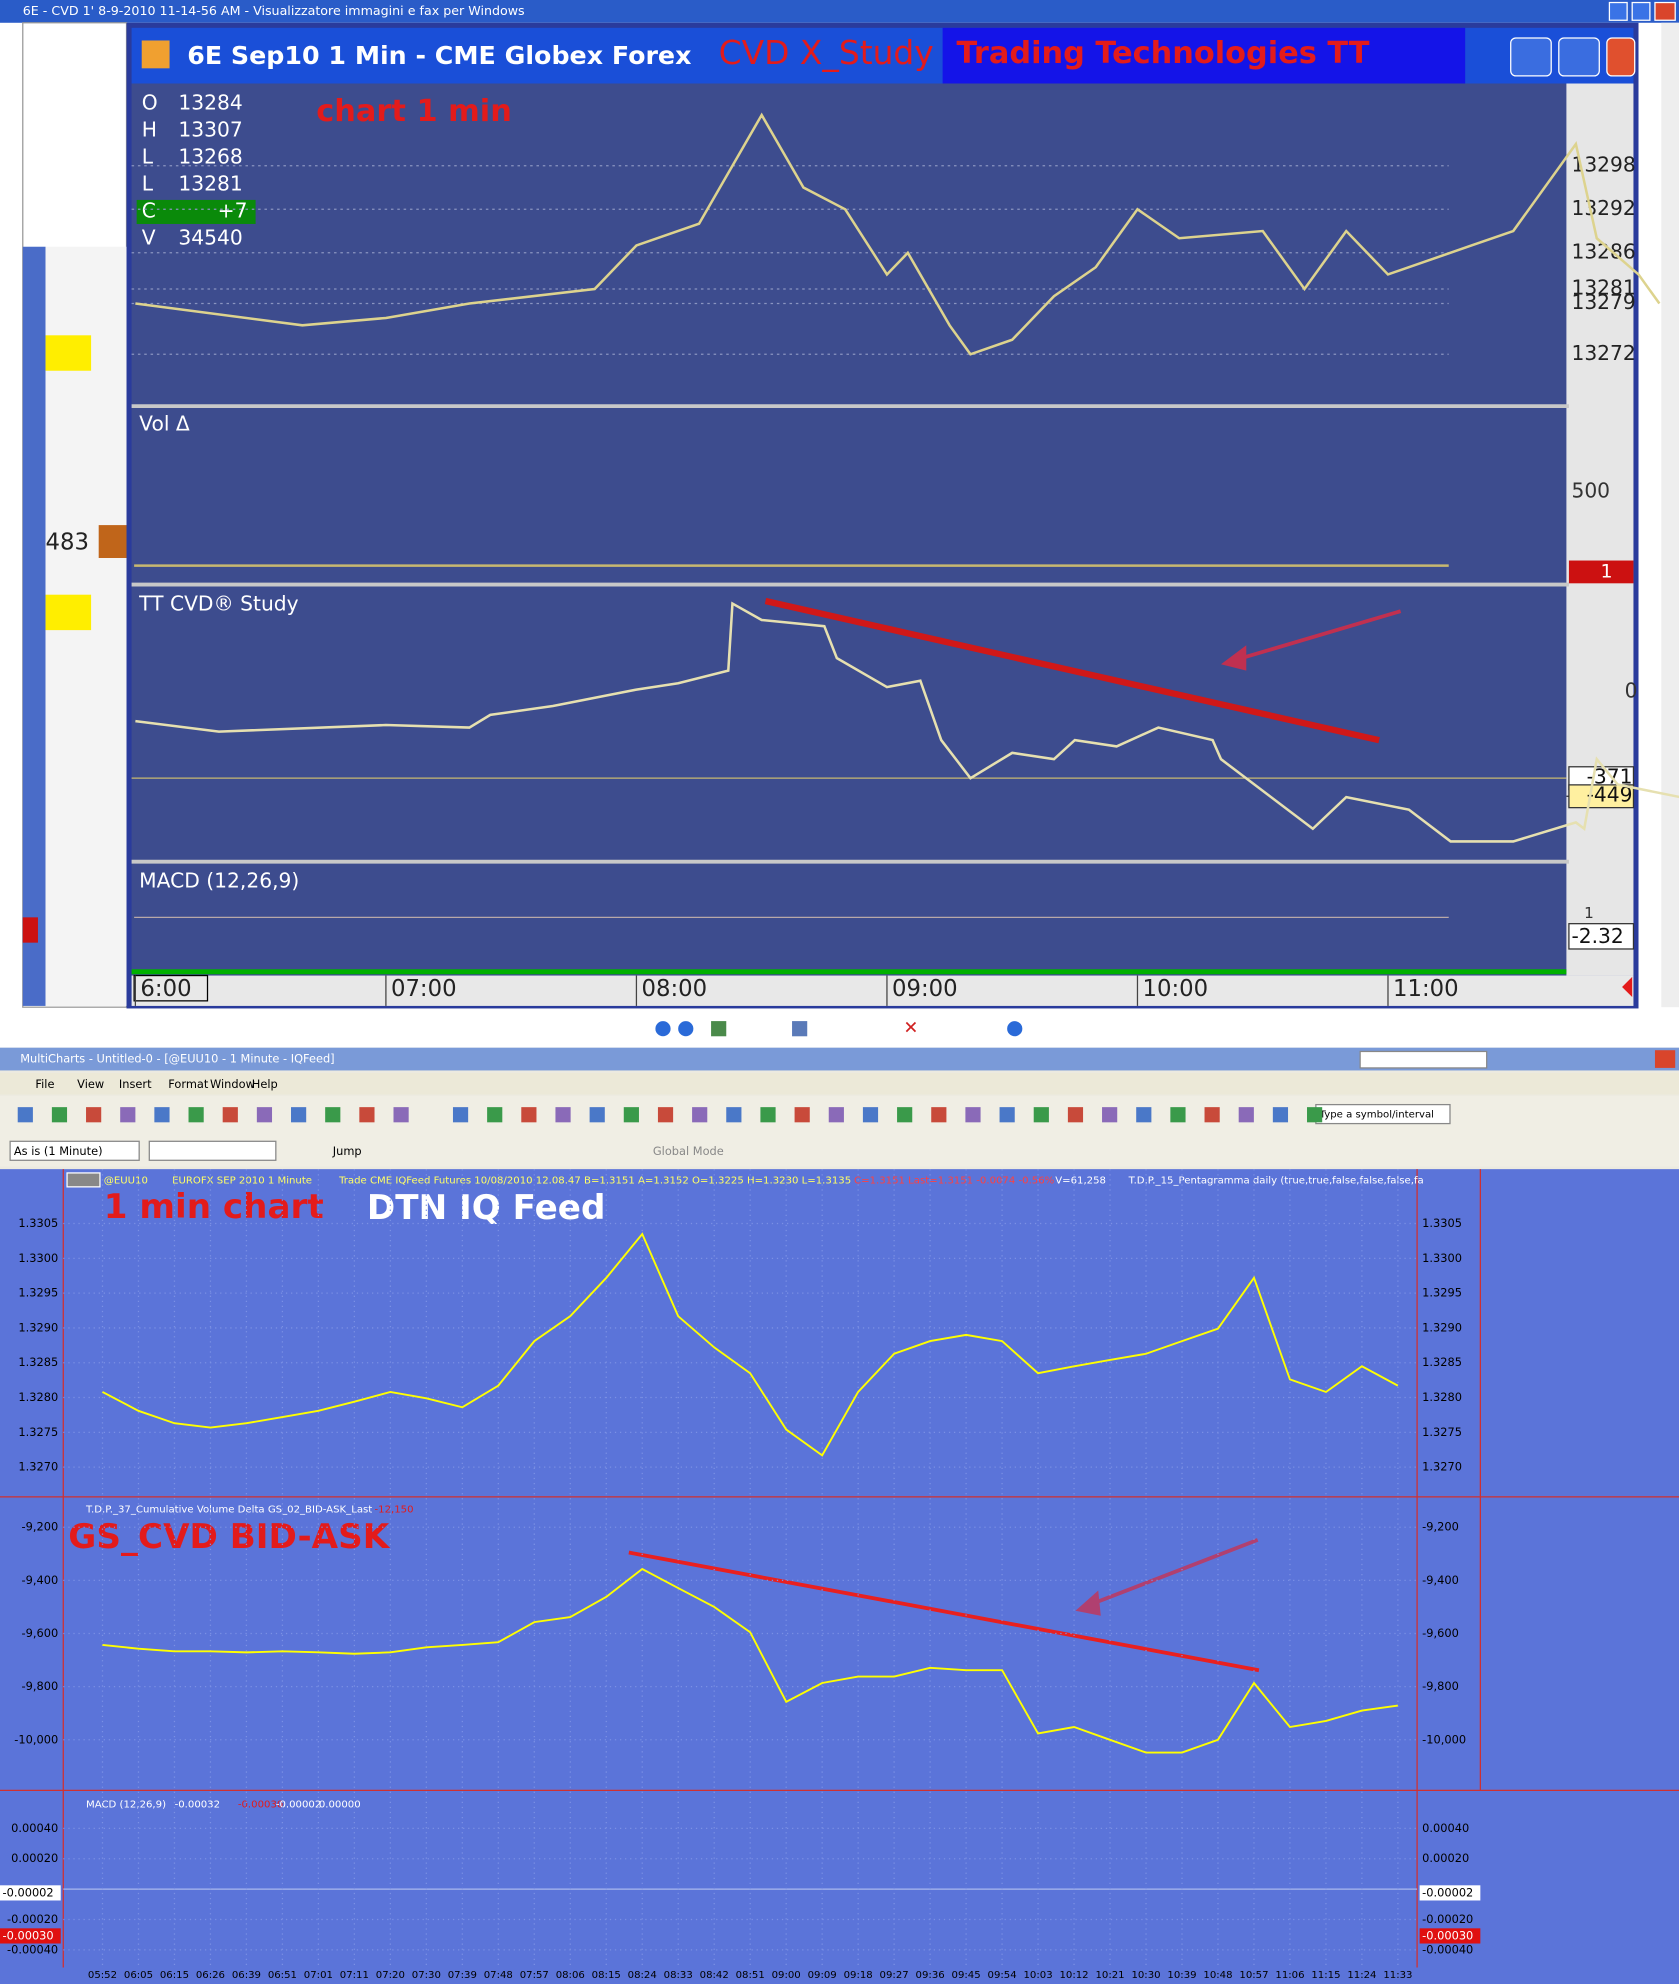 The height and width of the screenshot is (1984, 1679). What do you see at coordinates (826, 52) in the screenshot?
I see `tt-annotation: CVD X_Study` at bounding box center [826, 52].